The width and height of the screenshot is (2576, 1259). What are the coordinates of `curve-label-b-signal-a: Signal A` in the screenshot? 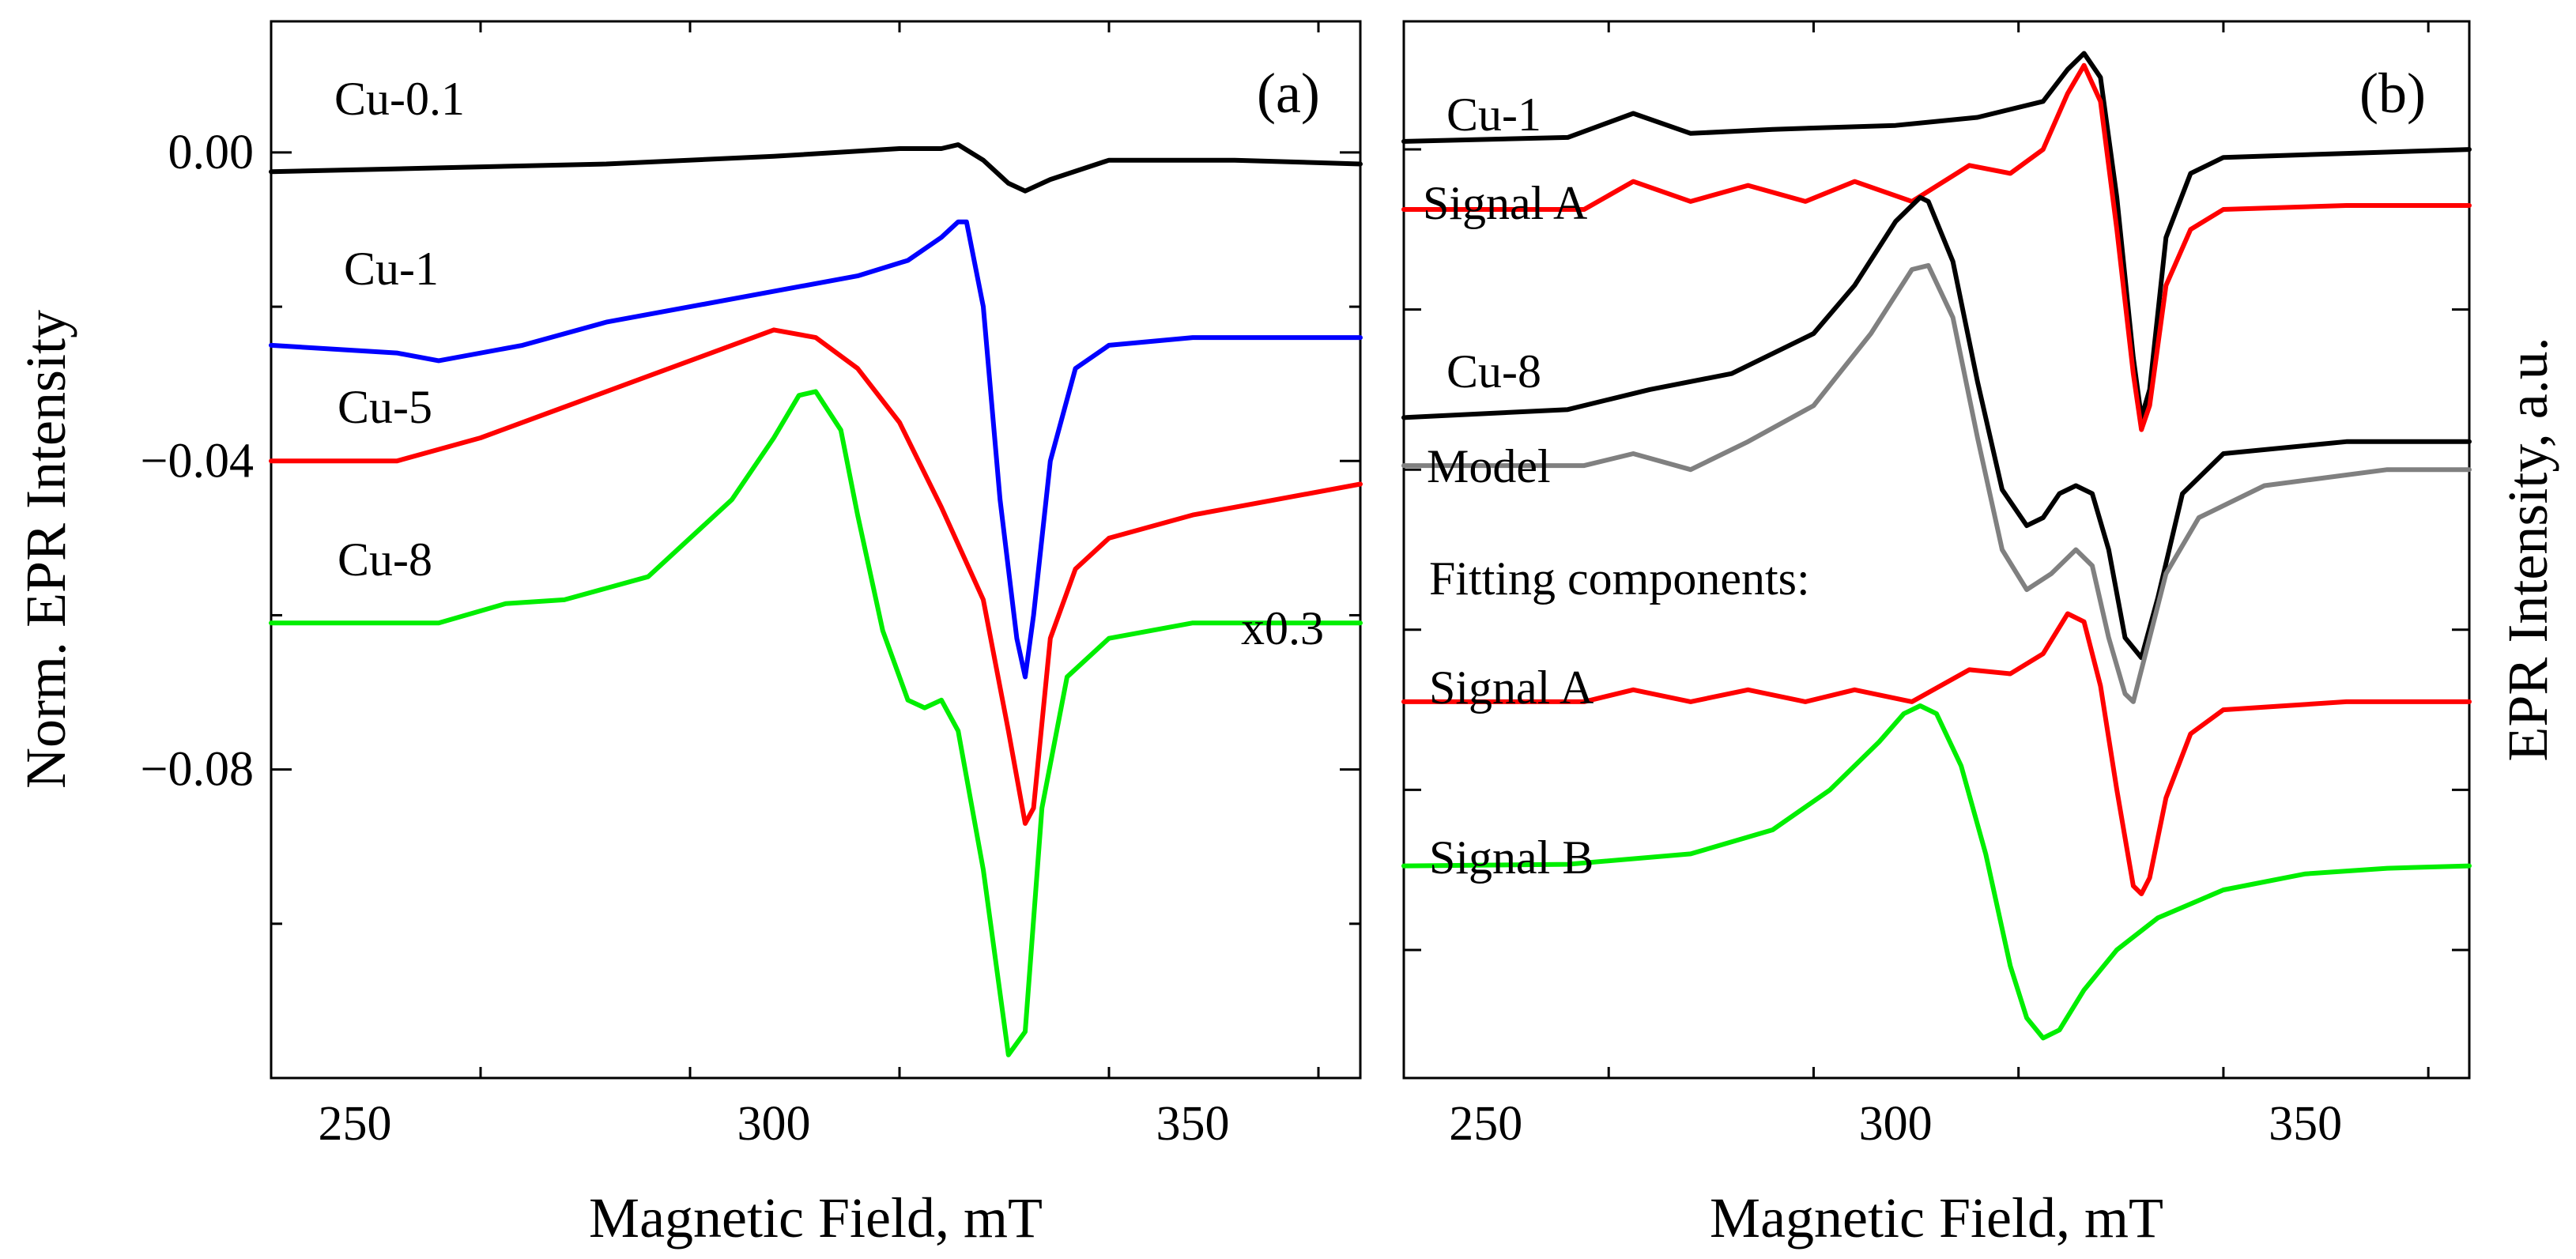 It's located at (1511, 688).